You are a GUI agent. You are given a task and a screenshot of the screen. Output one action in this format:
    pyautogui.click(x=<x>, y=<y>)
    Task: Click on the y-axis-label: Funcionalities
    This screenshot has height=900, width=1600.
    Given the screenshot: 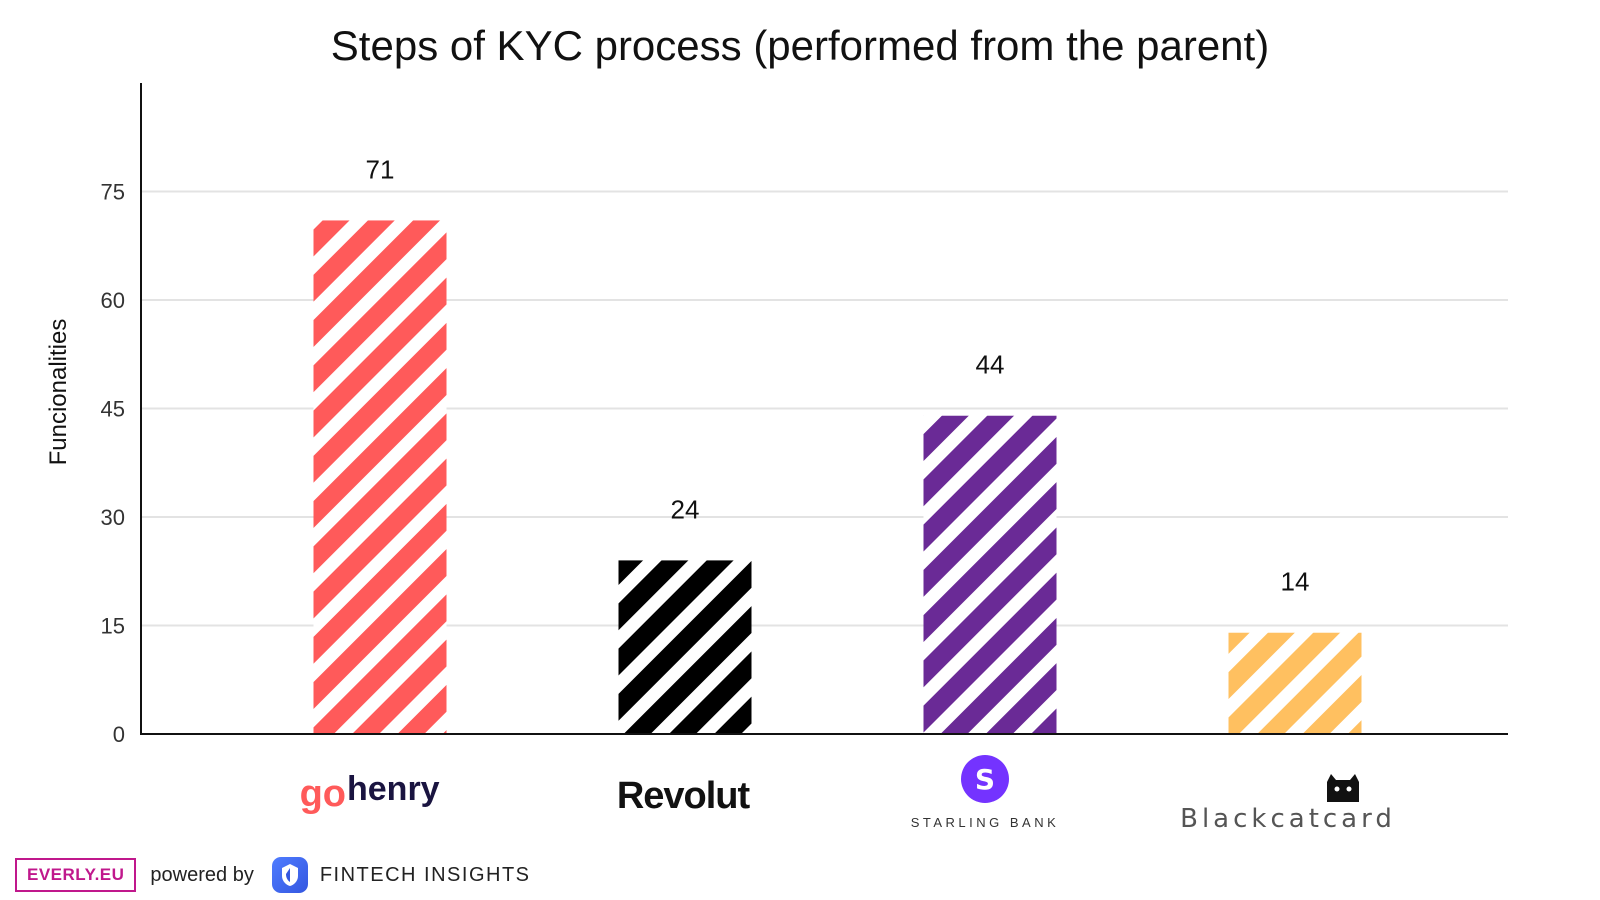 What is the action you would take?
    pyautogui.click(x=58, y=392)
    